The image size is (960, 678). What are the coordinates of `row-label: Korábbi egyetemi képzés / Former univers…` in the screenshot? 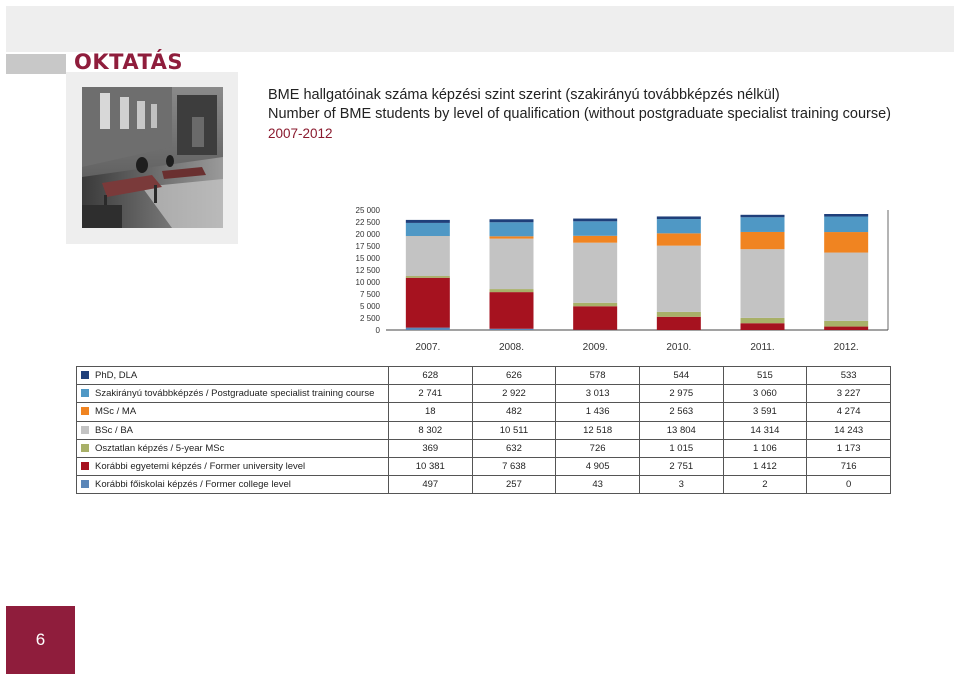 It's located at (200, 467).